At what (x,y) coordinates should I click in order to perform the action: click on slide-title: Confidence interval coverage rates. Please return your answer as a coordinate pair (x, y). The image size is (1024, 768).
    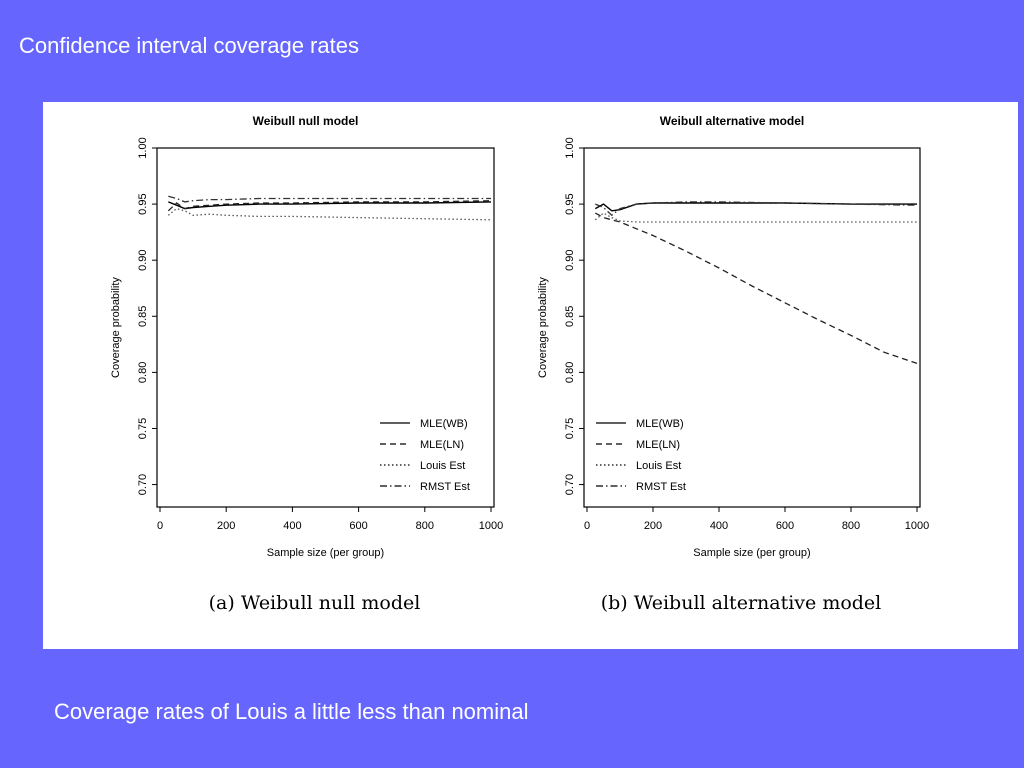
    Looking at the image, I should click on (189, 45).